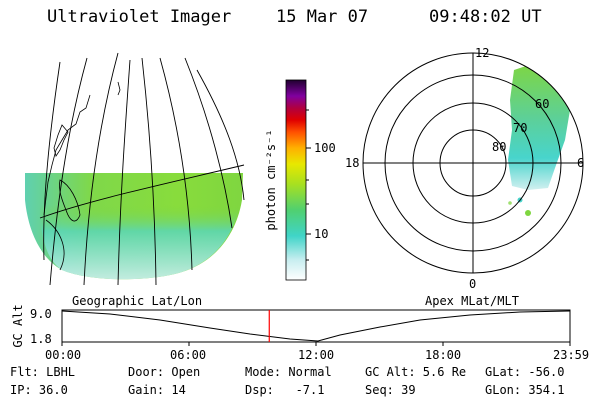  Describe the element at coordinates (321, 234) in the screenshot. I see `colorbar-tick-10: 10` at that location.